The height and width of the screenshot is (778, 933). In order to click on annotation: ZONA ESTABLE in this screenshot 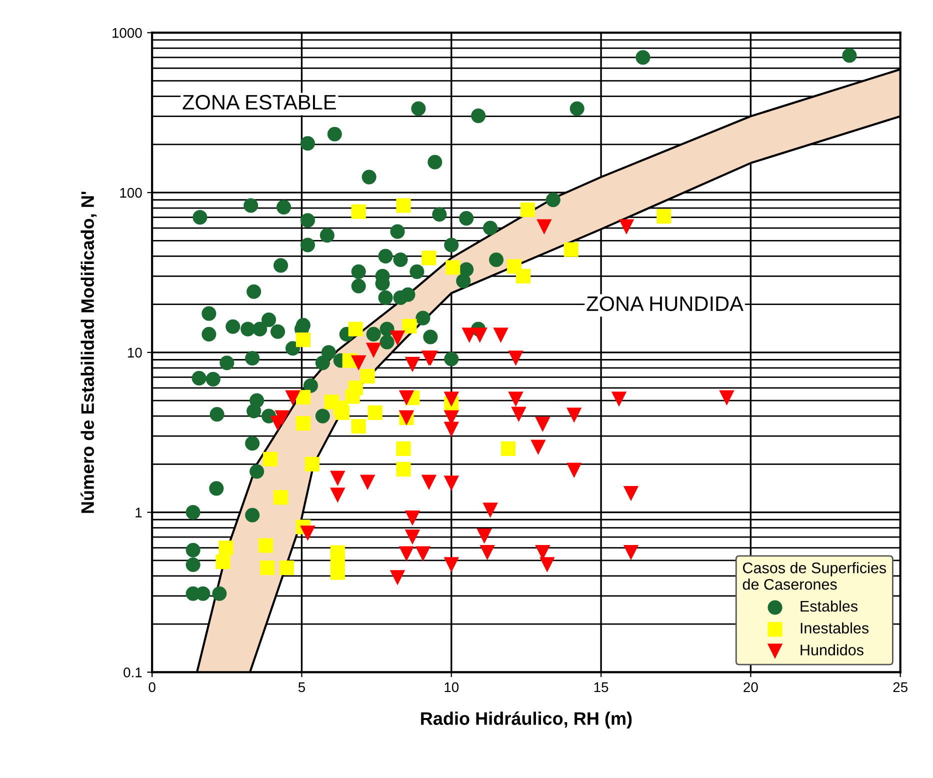, I will do `click(259, 102)`.